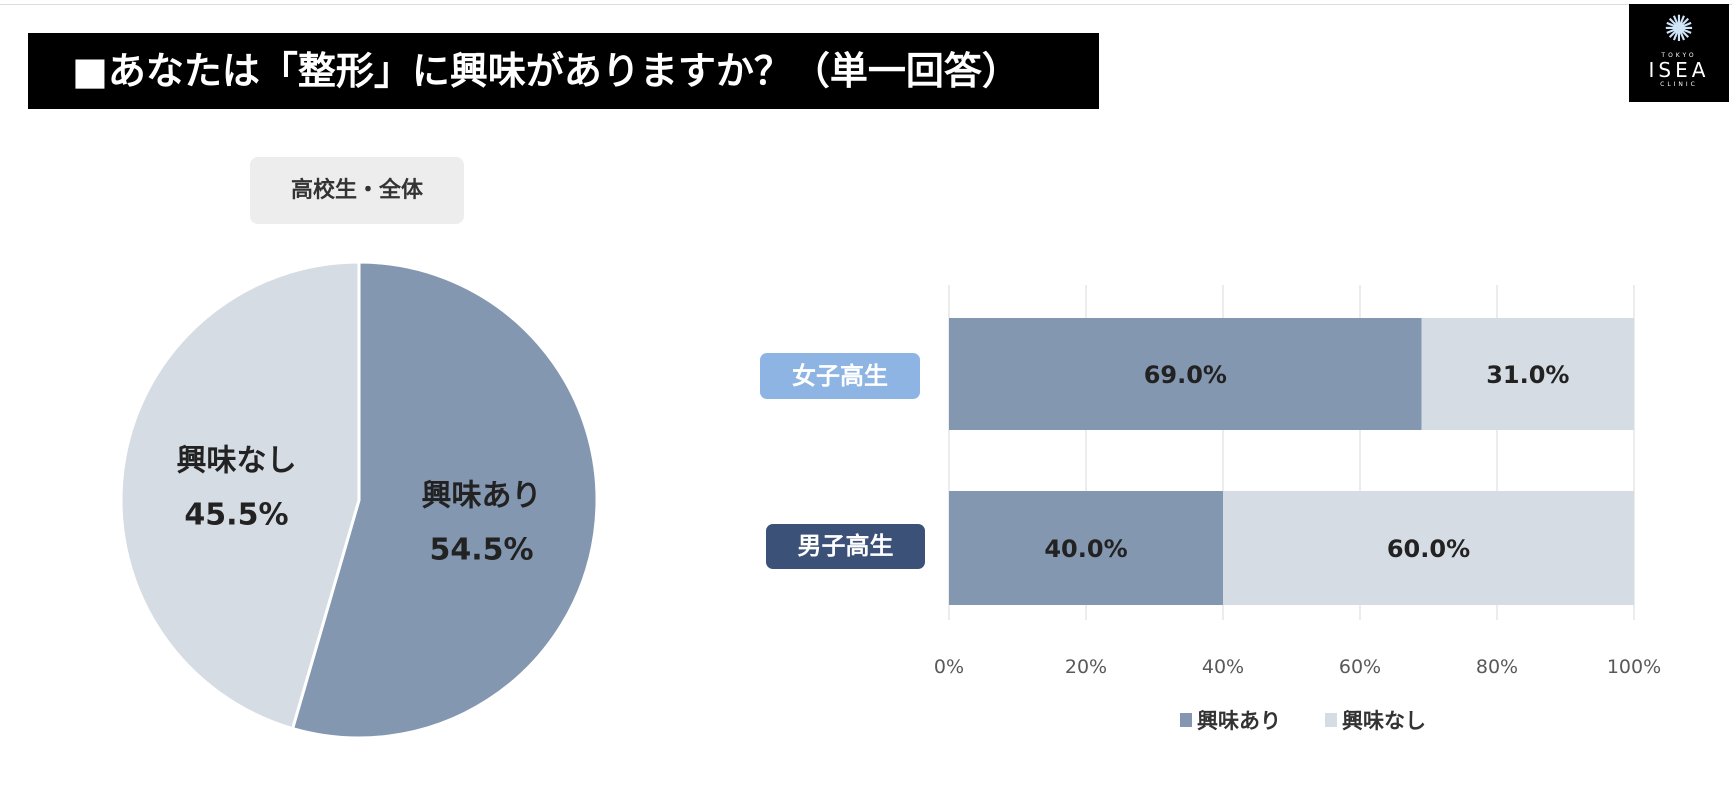  Describe the element at coordinates (1360, 667) in the screenshot. I see `x-tick-label: 60%` at that location.